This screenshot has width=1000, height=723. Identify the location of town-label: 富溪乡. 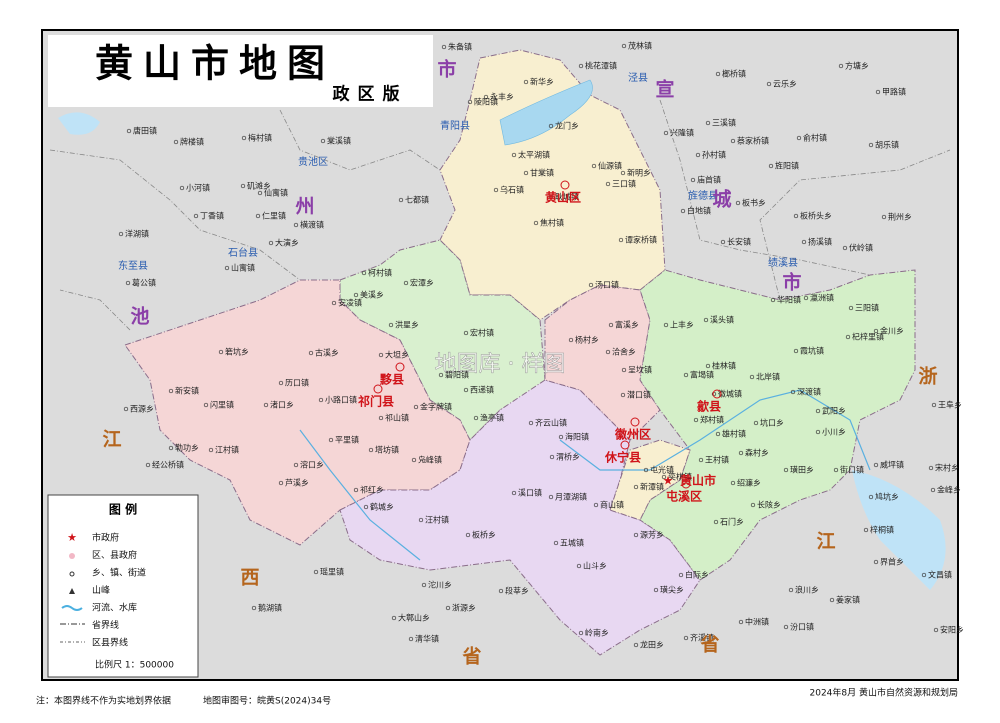
(627, 325).